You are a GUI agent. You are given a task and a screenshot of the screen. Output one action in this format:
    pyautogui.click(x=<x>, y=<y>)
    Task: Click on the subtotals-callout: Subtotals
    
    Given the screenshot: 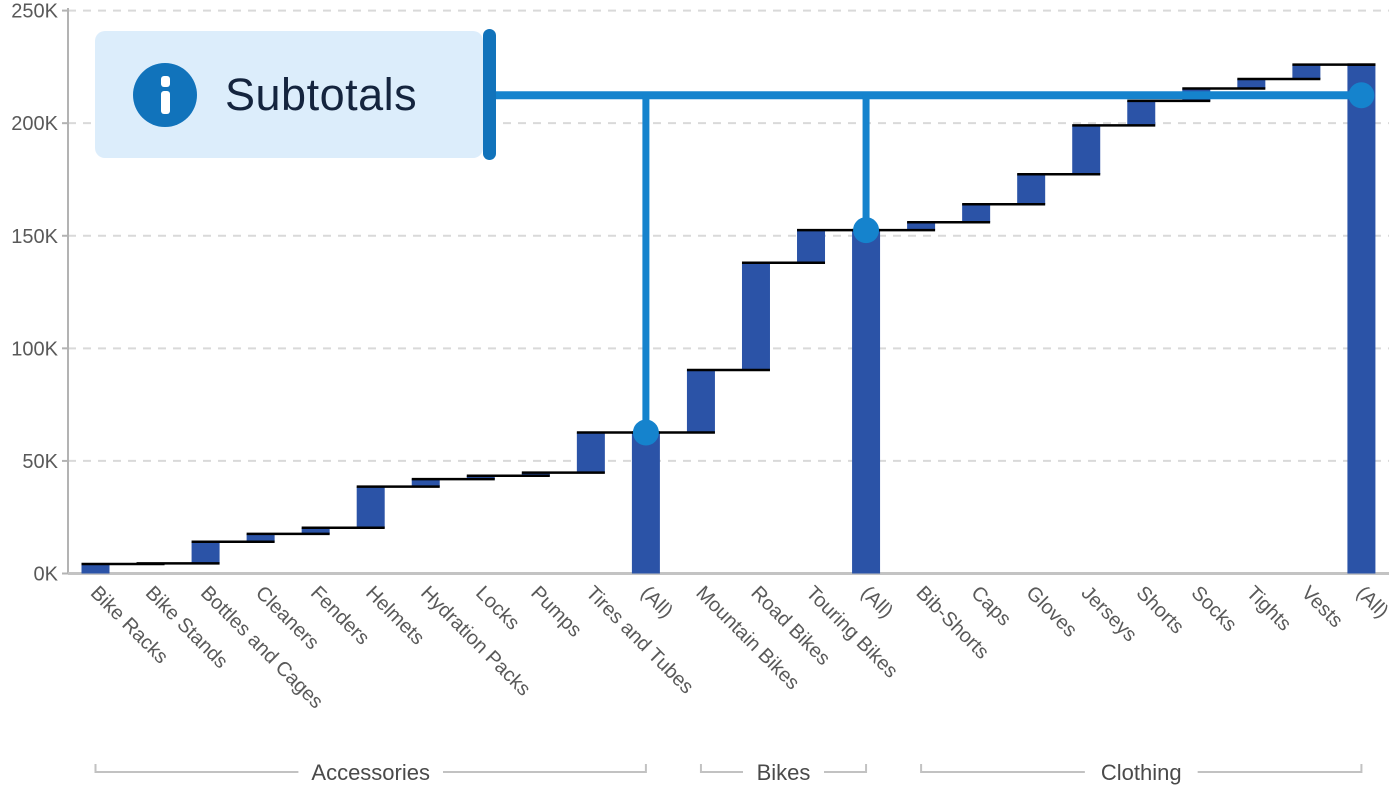 What is the action you would take?
    pyautogui.click(x=289, y=94)
    